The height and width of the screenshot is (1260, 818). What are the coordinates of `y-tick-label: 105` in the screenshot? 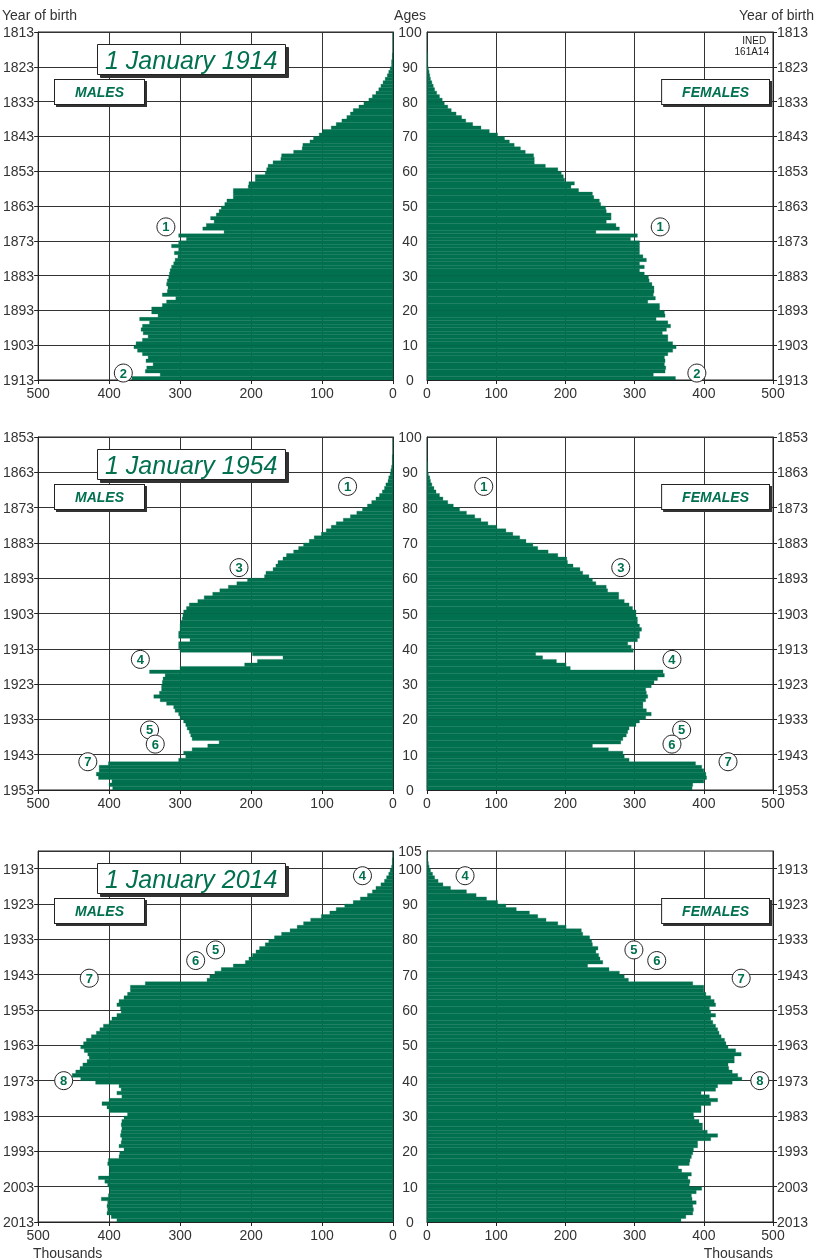 It's located at (410, 851).